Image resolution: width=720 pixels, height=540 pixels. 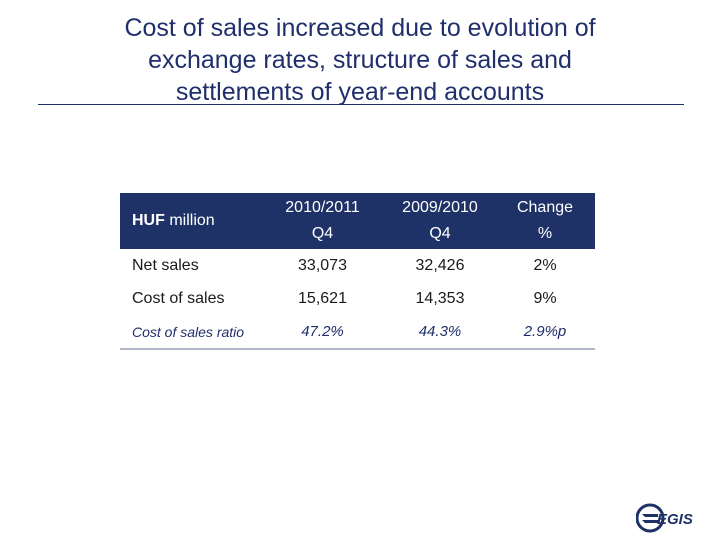 What do you see at coordinates (545, 332) in the screenshot?
I see `cell-change: 2.9%p` at bounding box center [545, 332].